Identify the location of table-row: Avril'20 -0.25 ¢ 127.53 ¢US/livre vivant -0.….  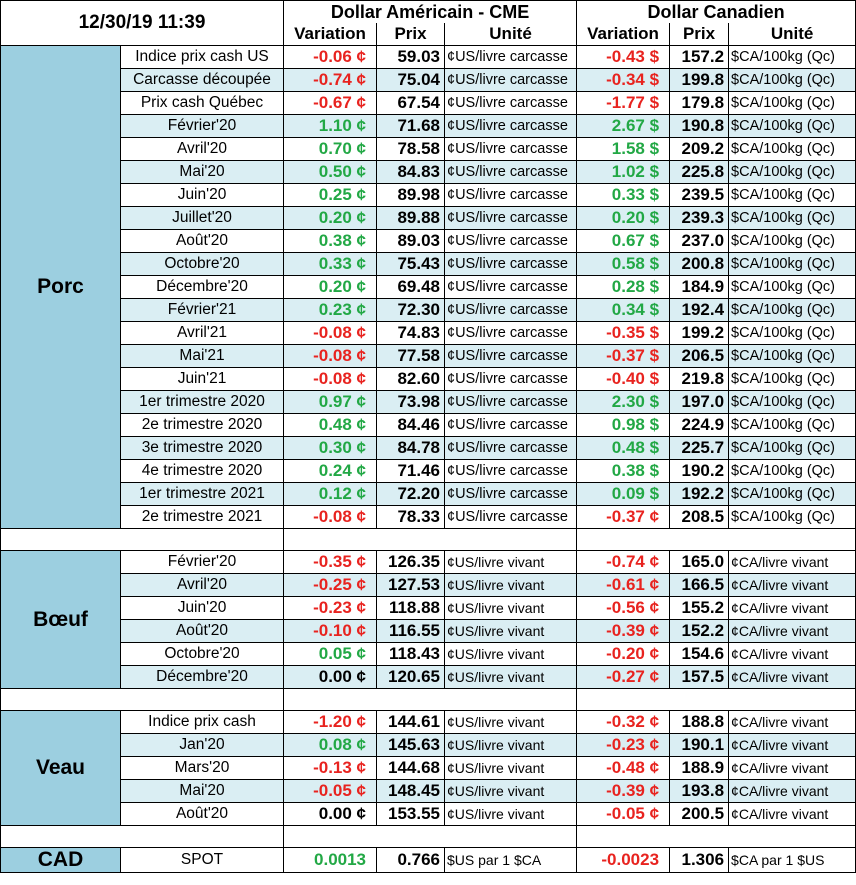
(428, 585).